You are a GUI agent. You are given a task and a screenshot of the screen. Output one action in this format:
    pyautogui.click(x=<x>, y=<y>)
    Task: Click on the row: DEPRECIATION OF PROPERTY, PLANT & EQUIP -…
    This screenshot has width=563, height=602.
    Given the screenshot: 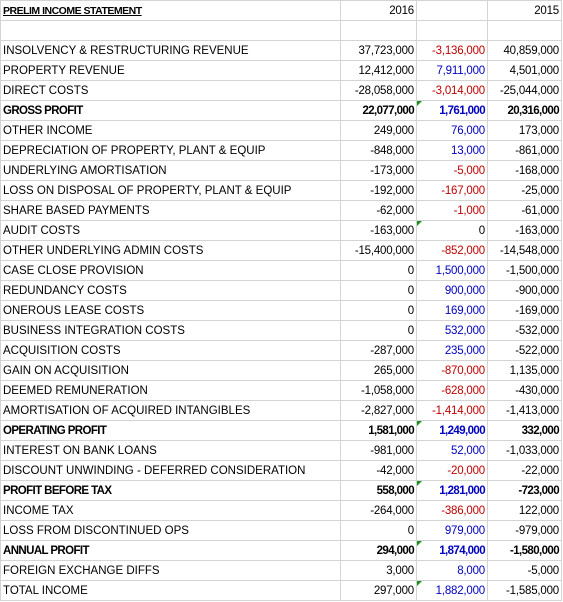 What is the action you would take?
    pyautogui.click(x=281, y=150)
    